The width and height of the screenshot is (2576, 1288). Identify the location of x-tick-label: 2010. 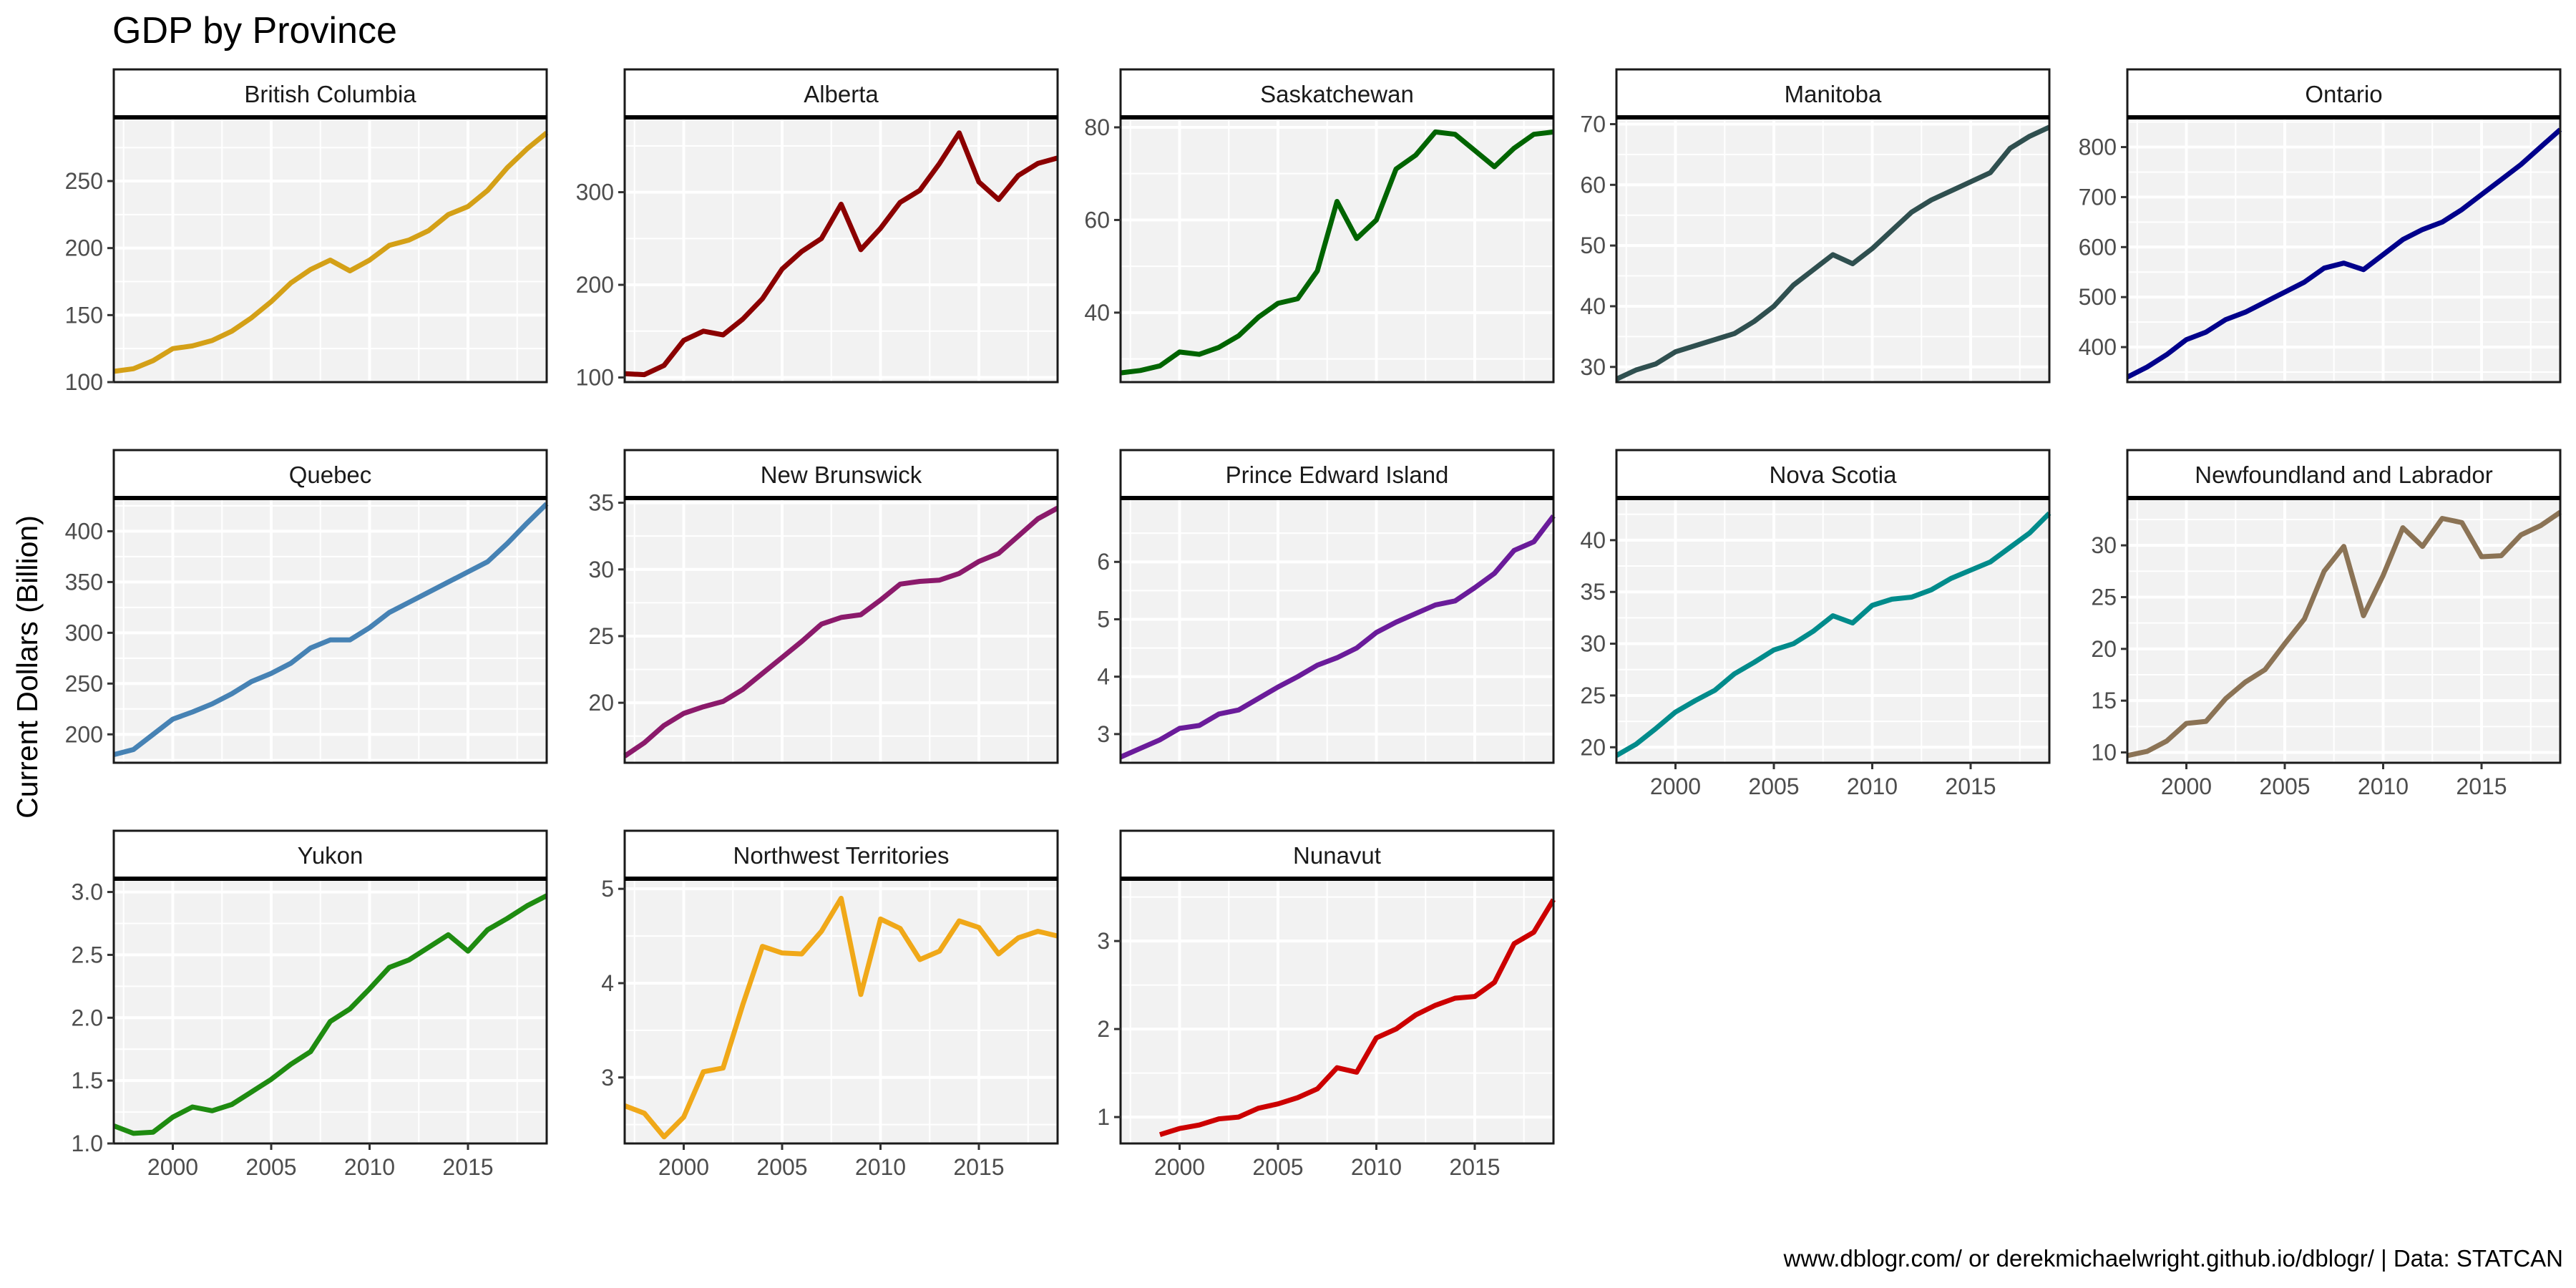
(1376, 1167).